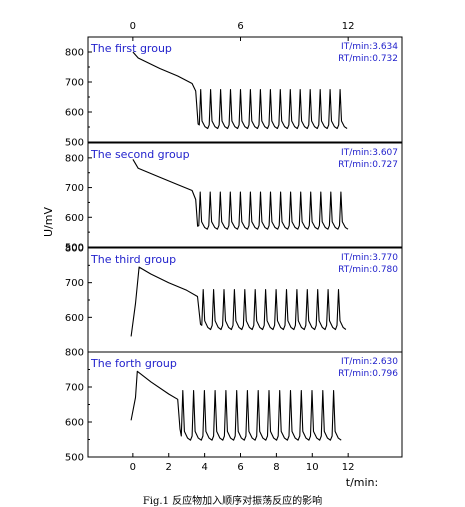 This screenshot has width=465, height=507. Describe the element at coordinates (369, 362) in the screenshot. I see `induction-time-label: IT/min:2.630` at that location.